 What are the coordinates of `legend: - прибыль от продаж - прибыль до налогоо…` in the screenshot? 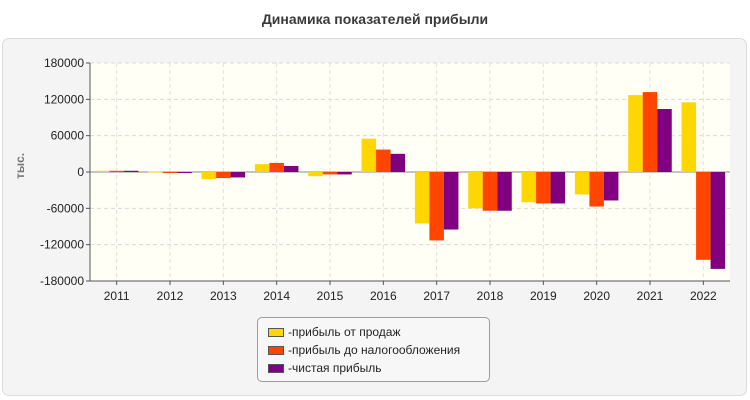 It's located at (373, 349).